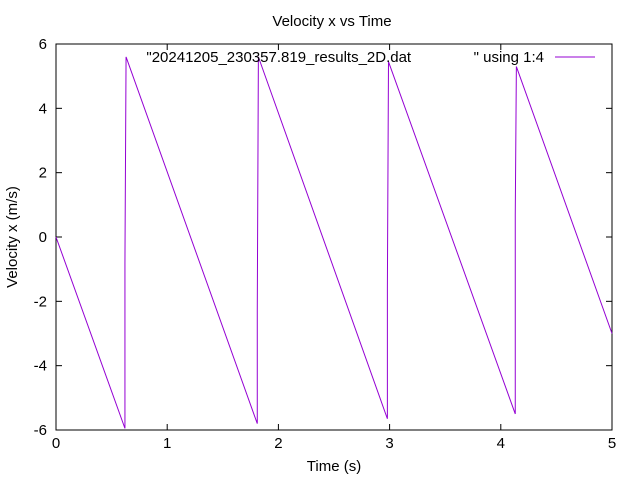 The height and width of the screenshot is (480, 640). I want to click on x-tick-label: 2, so click(278, 443).